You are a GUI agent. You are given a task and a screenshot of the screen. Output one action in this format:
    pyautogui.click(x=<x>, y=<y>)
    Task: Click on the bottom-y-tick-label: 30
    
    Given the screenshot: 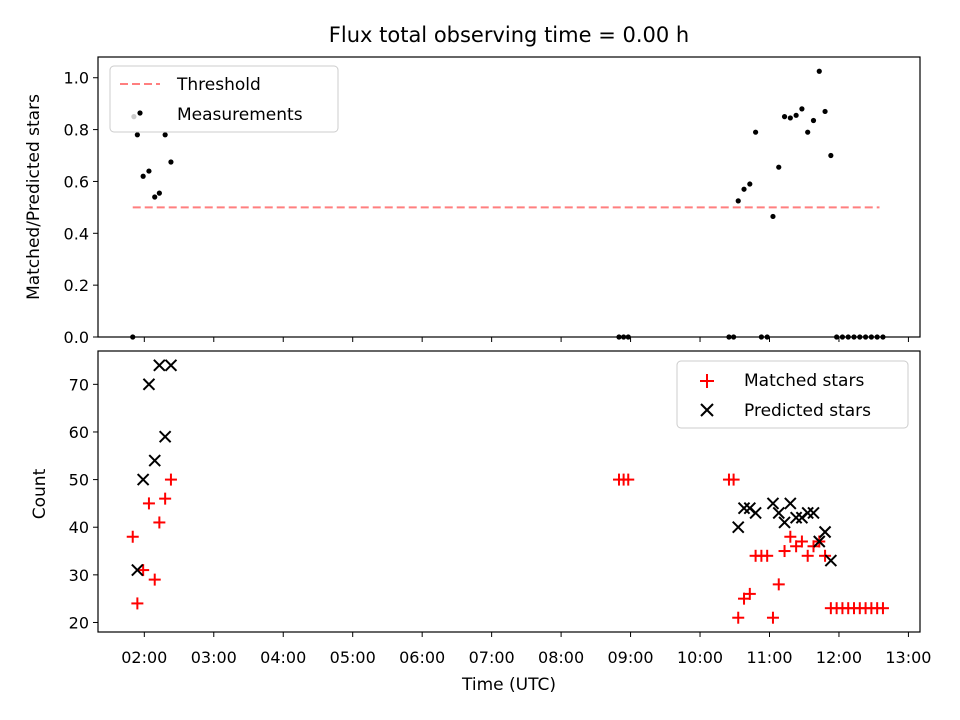 What is the action you would take?
    pyautogui.click(x=79, y=575)
    